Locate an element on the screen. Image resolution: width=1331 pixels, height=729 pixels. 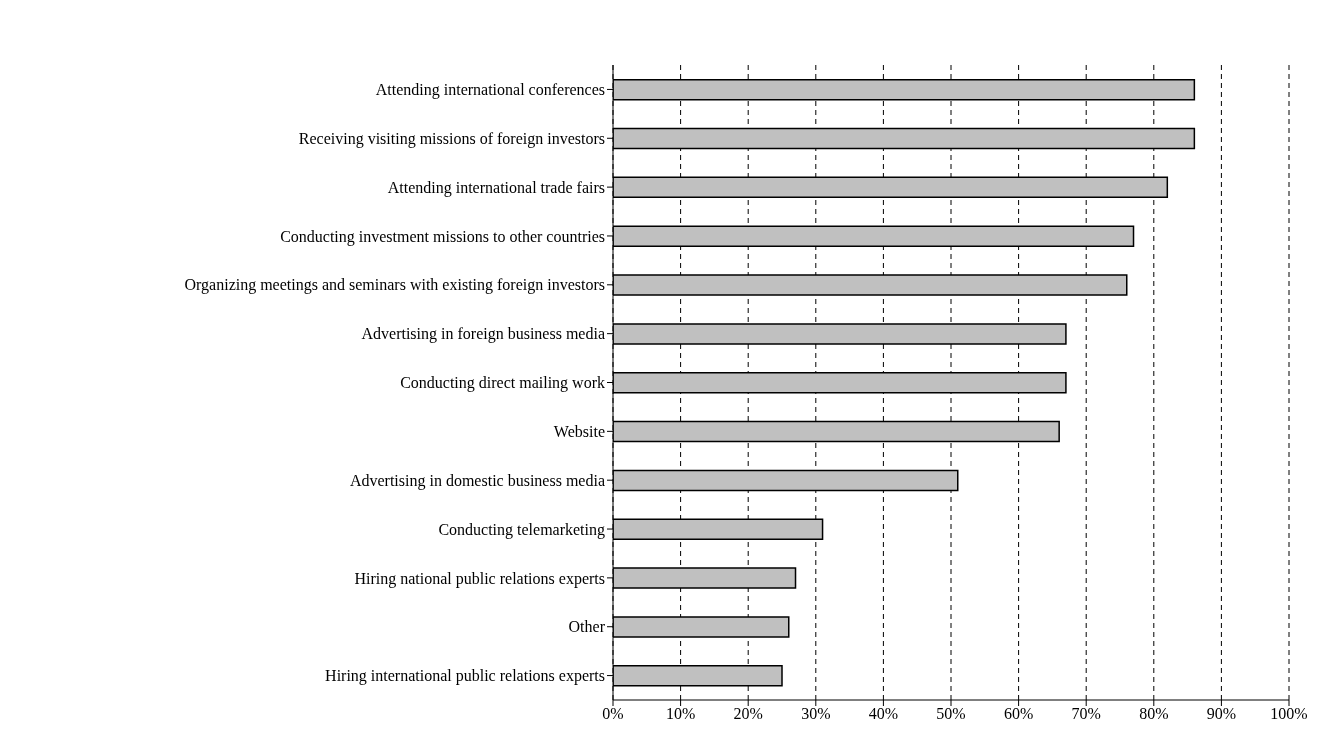
x-tick-label: 80% is located at coordinates (1154, 714).